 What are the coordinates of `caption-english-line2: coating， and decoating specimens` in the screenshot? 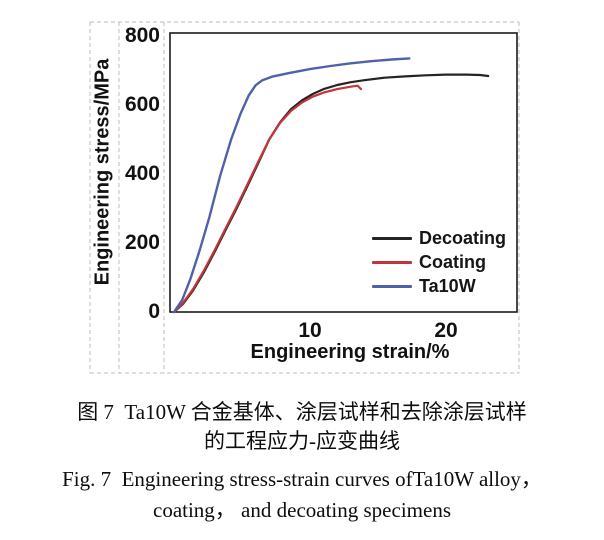 It's located at (302, 510).